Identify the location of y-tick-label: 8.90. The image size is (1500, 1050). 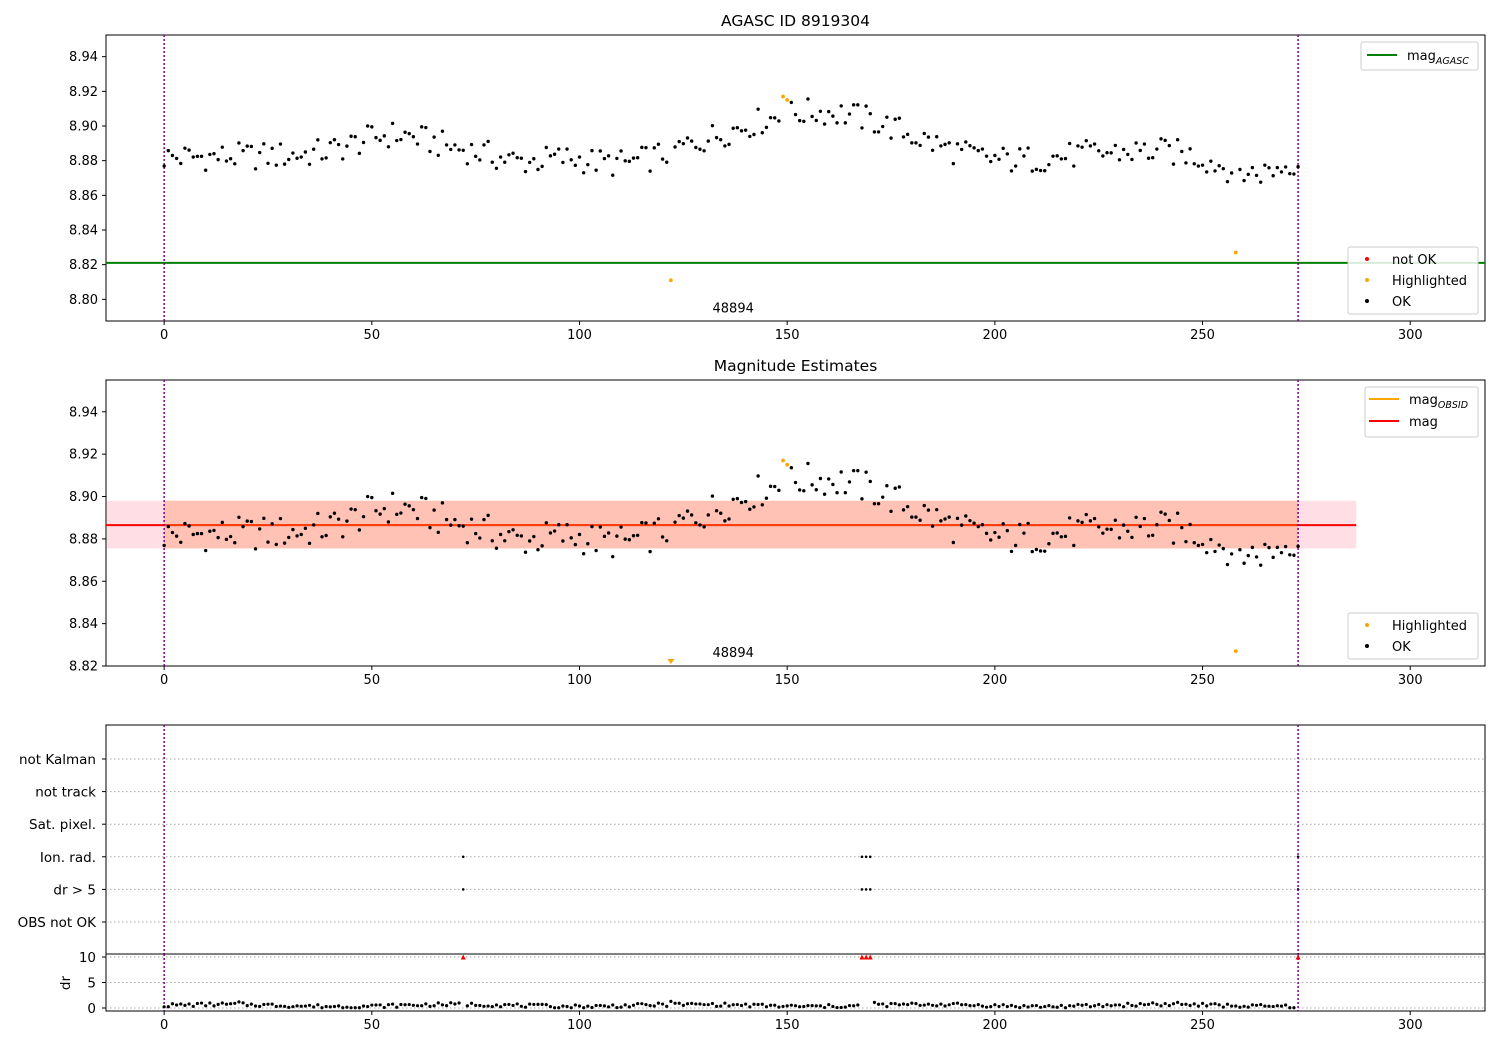
(83, 127).